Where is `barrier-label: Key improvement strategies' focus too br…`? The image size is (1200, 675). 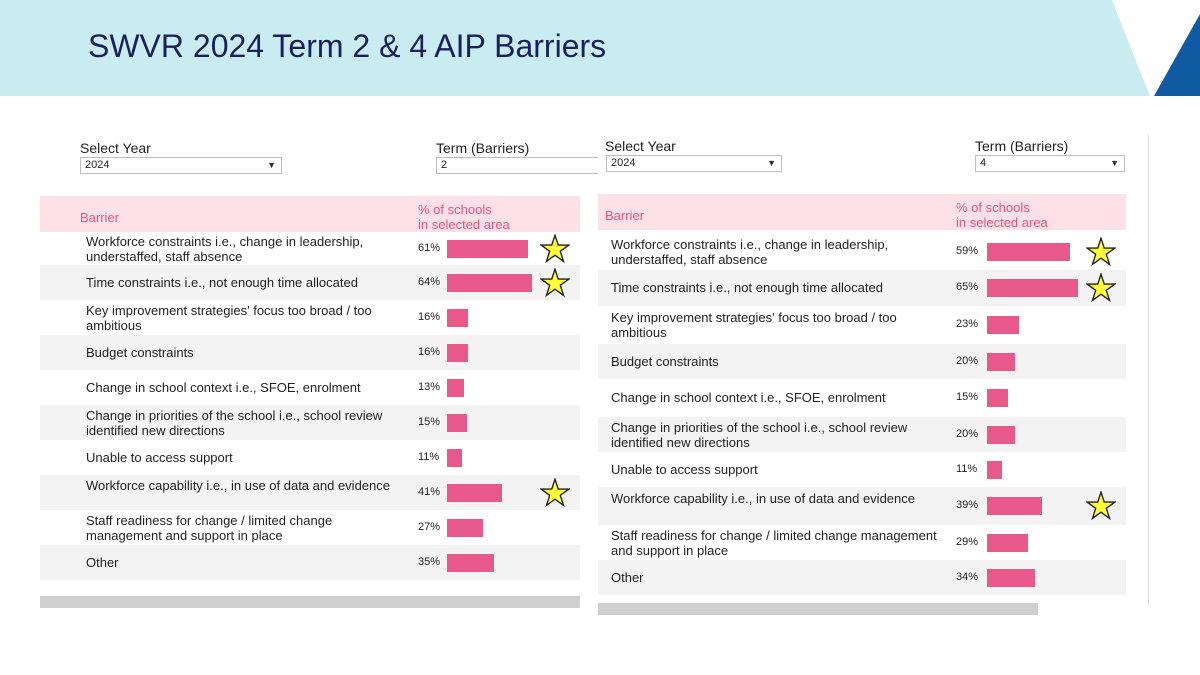 barrier-label: Key improvement strategies' focus too br… is located at coordinates (229, 317).